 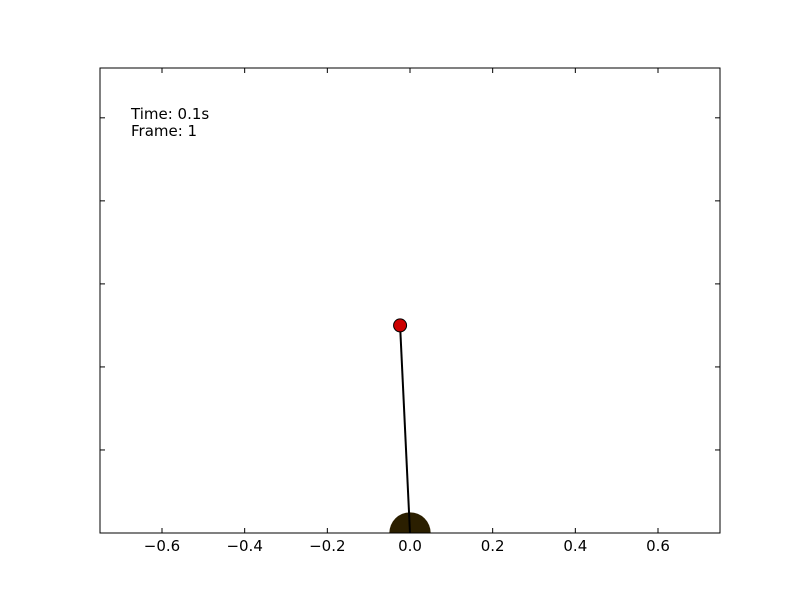 What do you see at coordinates (410, 546) in the screenshot?
I see `x-tick-label: 0.0` at bounding box center [410, 546].